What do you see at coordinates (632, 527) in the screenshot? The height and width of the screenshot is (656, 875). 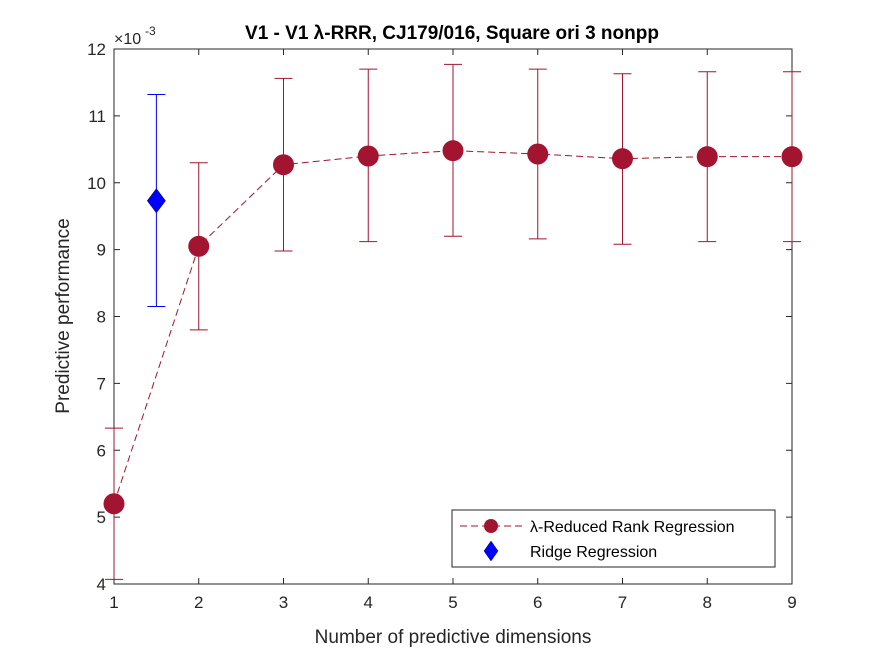 I see `legend-label-rrr: λ-Reduced Rank Regression` at bounding box center [632, 527].